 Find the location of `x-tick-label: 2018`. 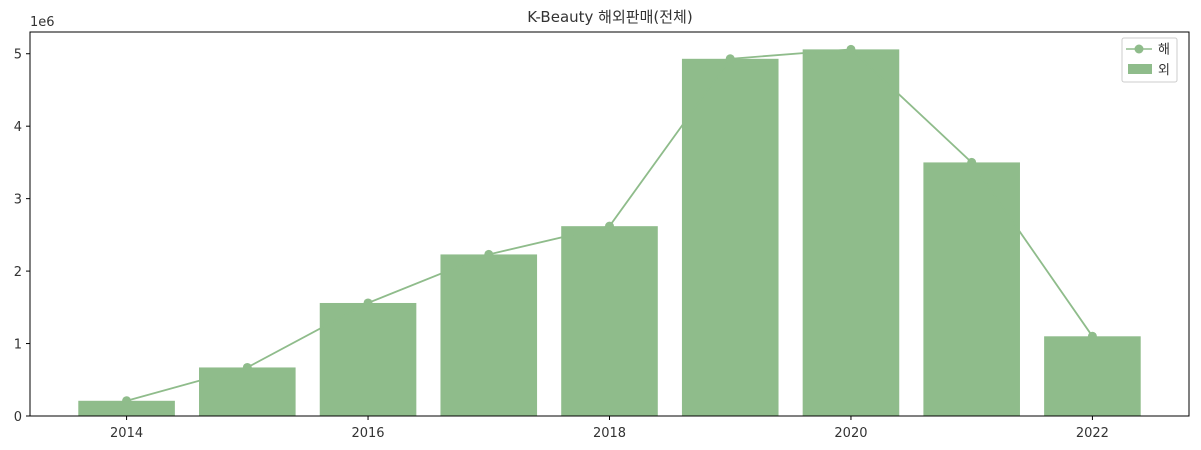

x-tick-label: 2018 is located at coordinates (609, 433).